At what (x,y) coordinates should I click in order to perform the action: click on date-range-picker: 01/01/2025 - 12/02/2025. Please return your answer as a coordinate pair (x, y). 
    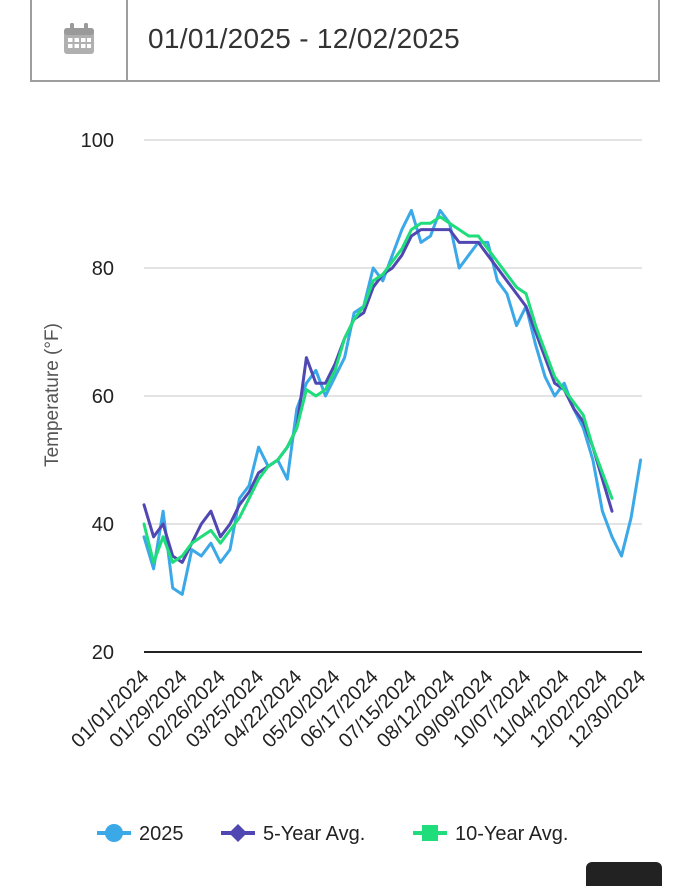
    Looking at the image, I should click on (345, 41).